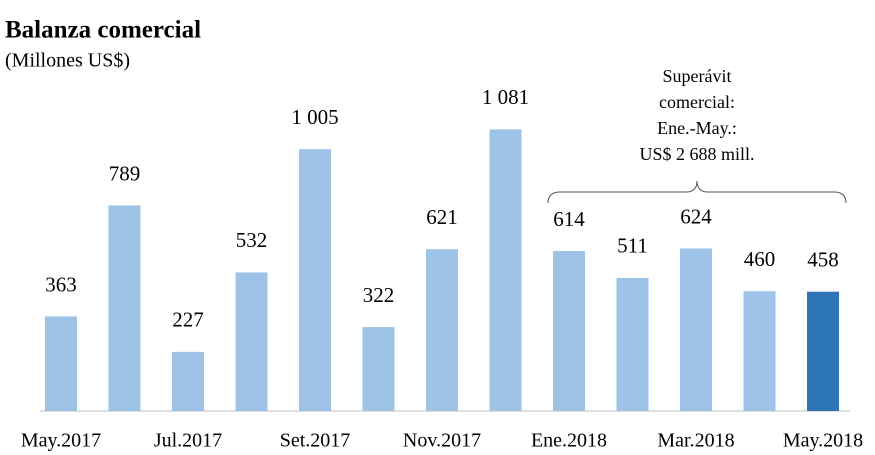 The height and width of the screenshot is (455, 875). Describe the element at coordinates (505, 97) in the screenshot. I see `value-label: 1 081` at that location.